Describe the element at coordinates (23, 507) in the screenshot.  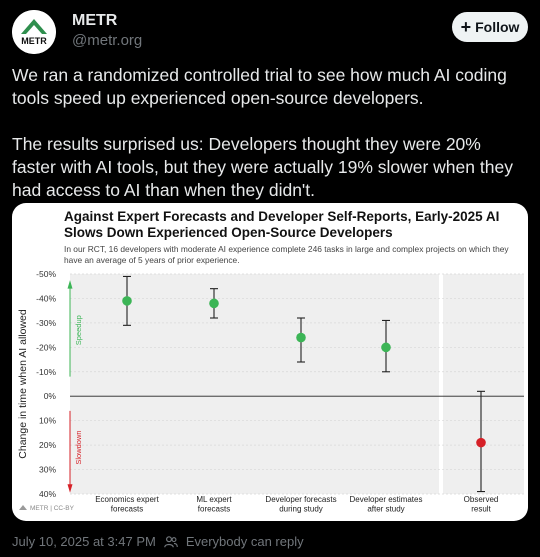
I see `metr-watermark-icon` at that location.